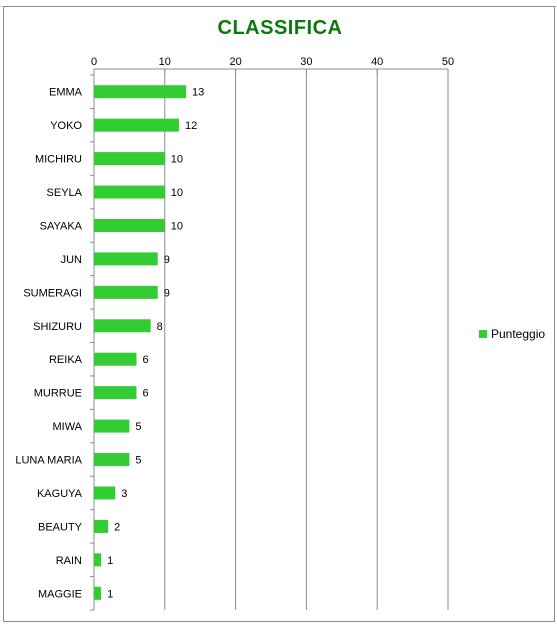 The image size is (557, 626). What do you see at coordinates (124, 494) in the screenshot?
I see `data-label: 3` at bounding box center [124, 494].